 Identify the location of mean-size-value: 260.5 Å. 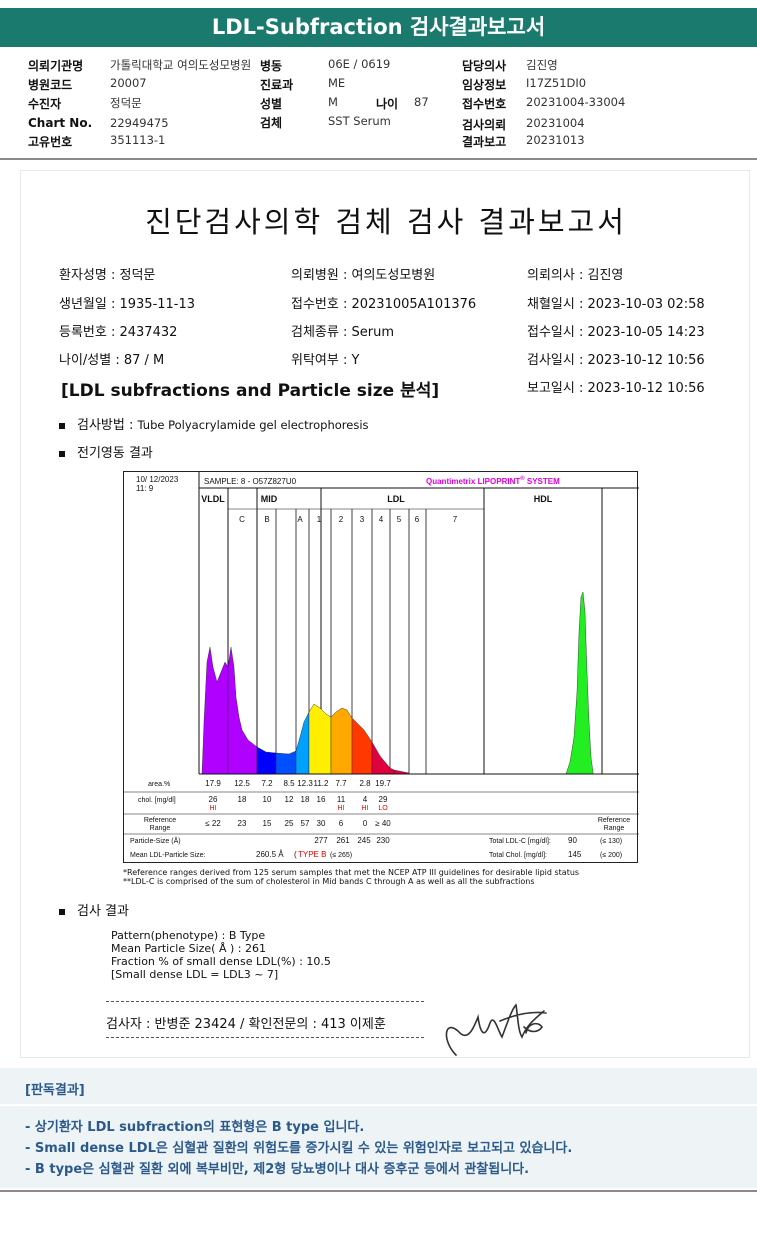
(270, 854).